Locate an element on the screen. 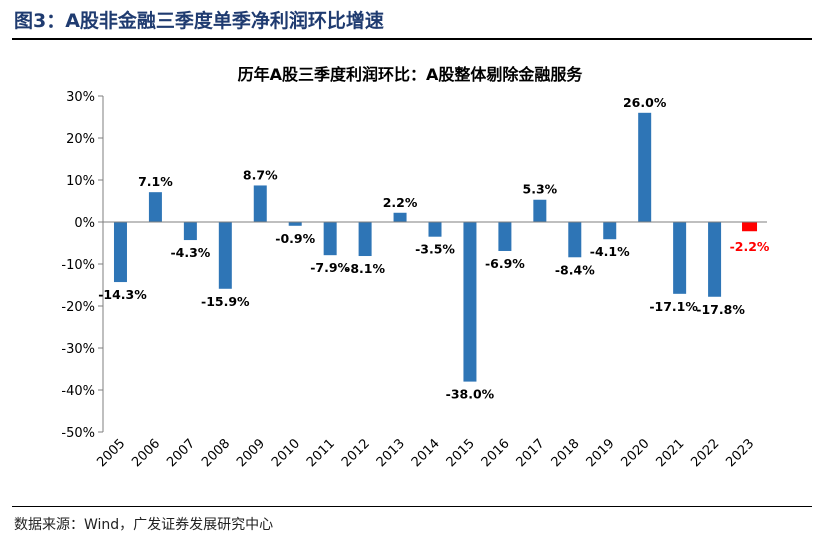 Image resolution: width=824 pixels, height=540 pixels. x-tick-label: 2022 is located at coordinates (705, 453).